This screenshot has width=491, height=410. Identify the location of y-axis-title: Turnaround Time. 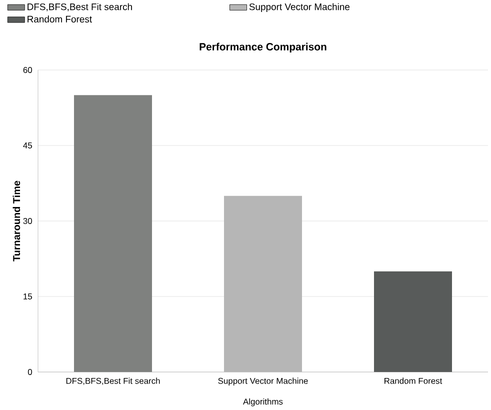
(16, 221).